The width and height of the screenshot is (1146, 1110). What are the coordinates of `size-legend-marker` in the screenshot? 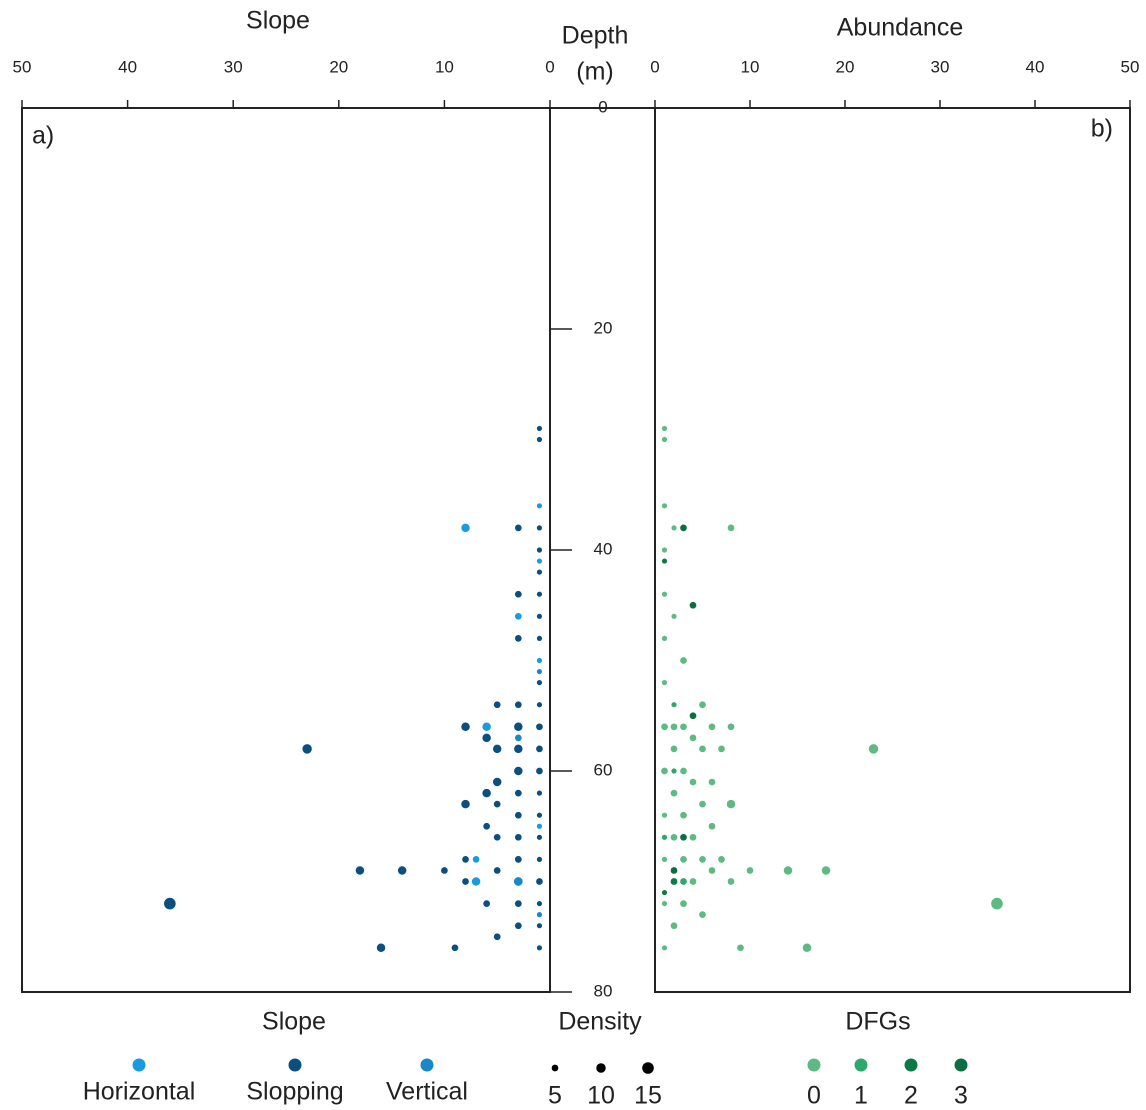 It's located at (555, 1068).